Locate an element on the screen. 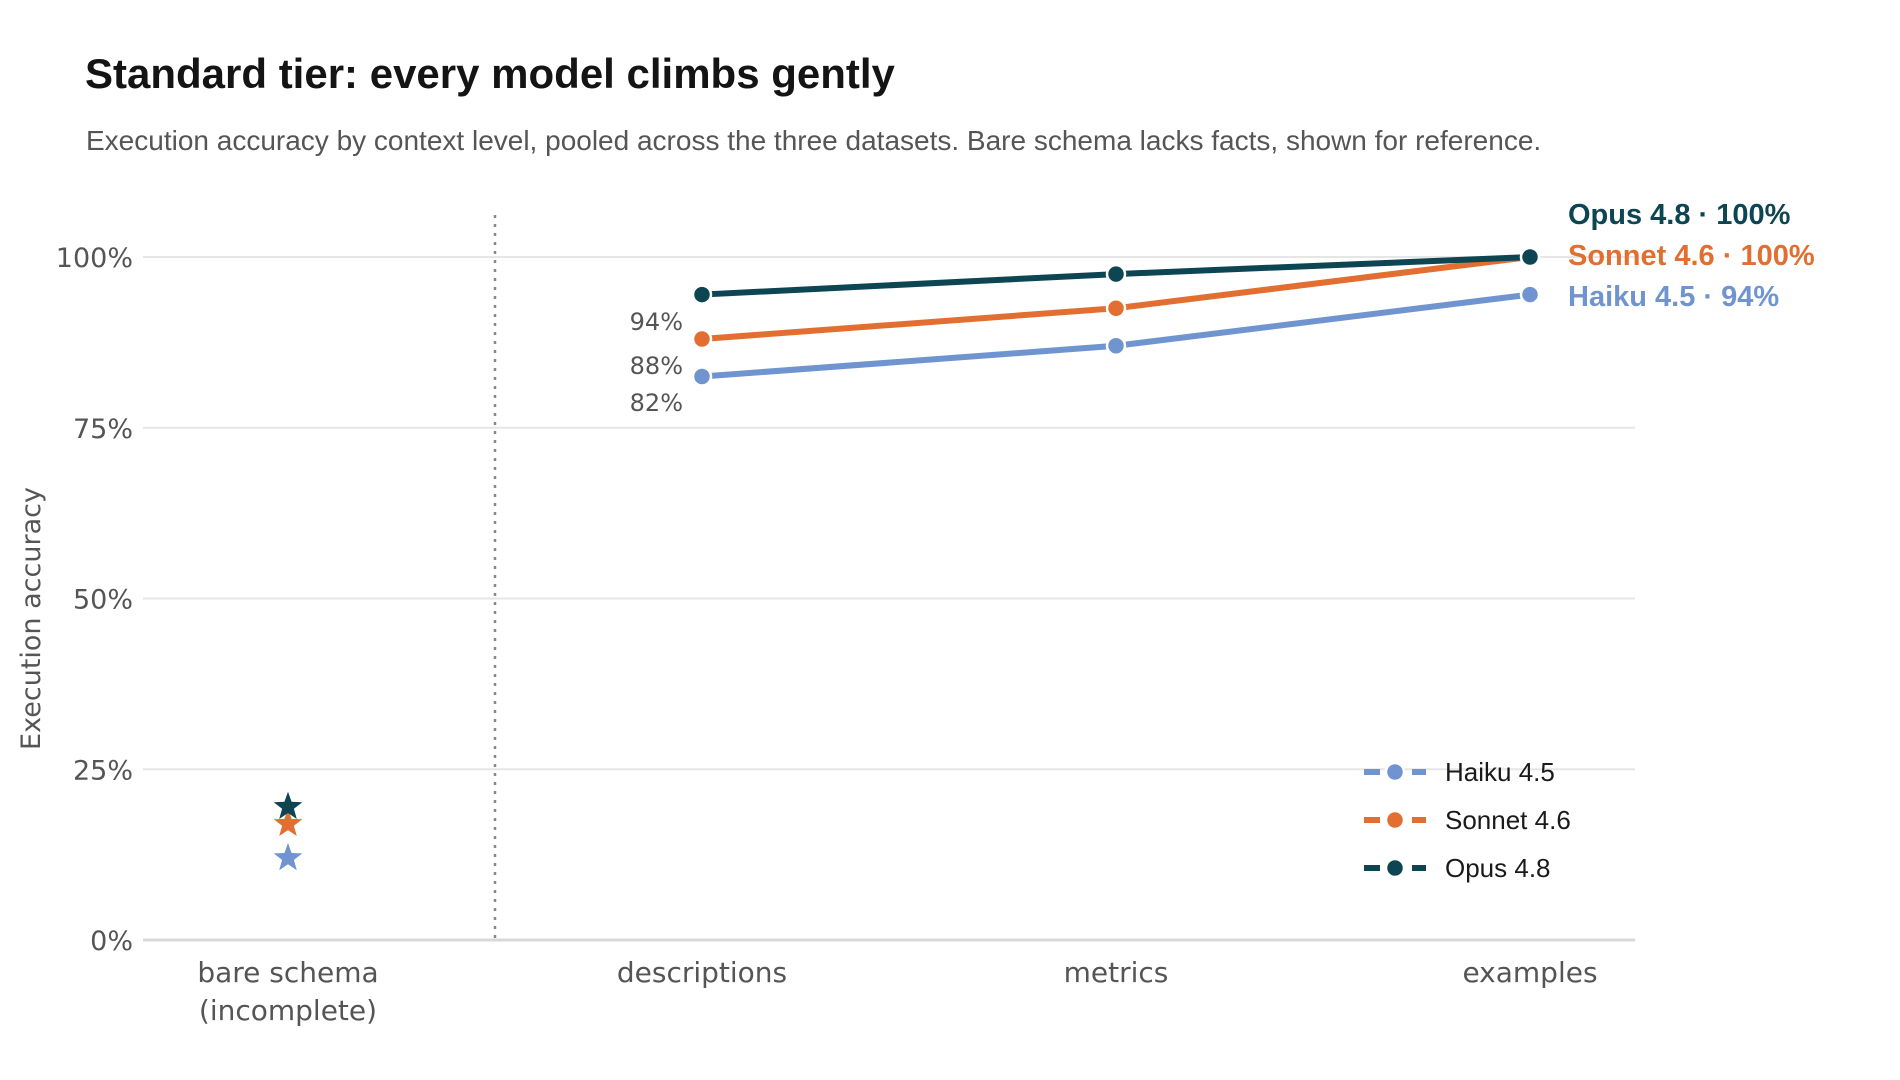 The image size is (1900, 1080). end-value-label: Haiku 4.5 · 94% is located at coordinates (1673, 297).